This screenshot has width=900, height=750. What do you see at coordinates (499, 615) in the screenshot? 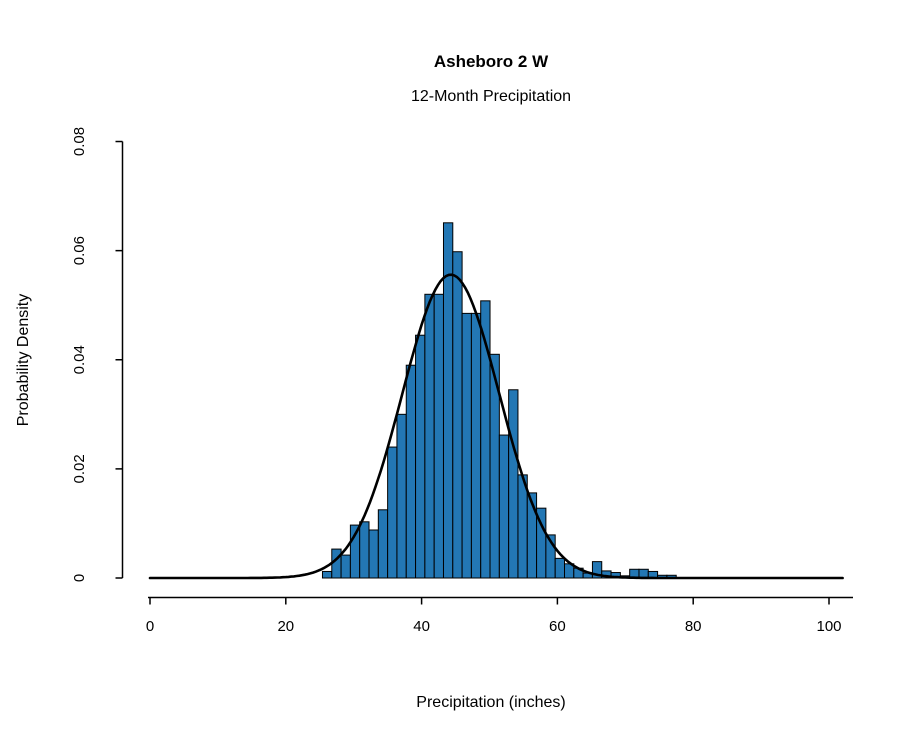
I see `x-axis: 0 20 40 60 80 100` at bounding box center [499, 615].